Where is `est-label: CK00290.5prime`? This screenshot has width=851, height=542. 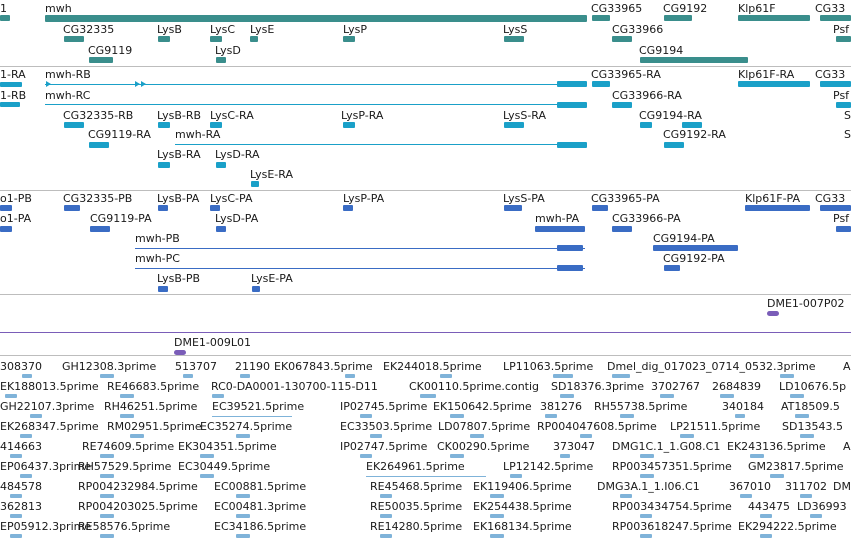 est-label: CK00290.5prime is located at coordinates (483, 446).